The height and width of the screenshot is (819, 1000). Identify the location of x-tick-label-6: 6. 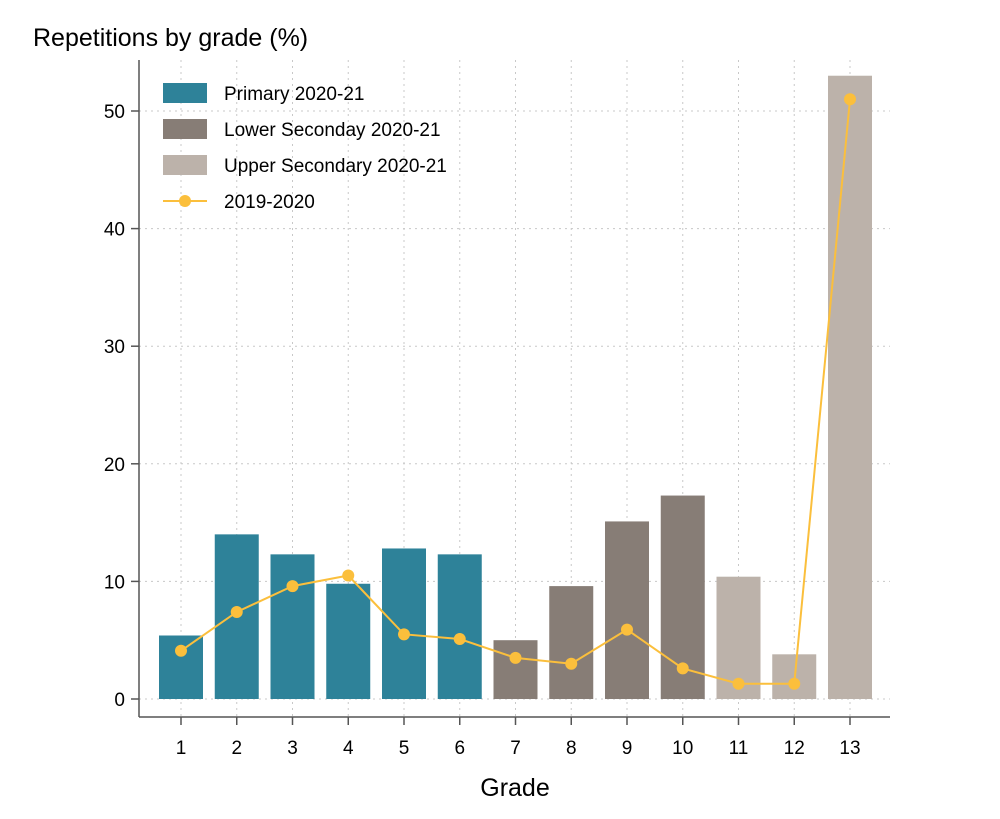
(459, 748).